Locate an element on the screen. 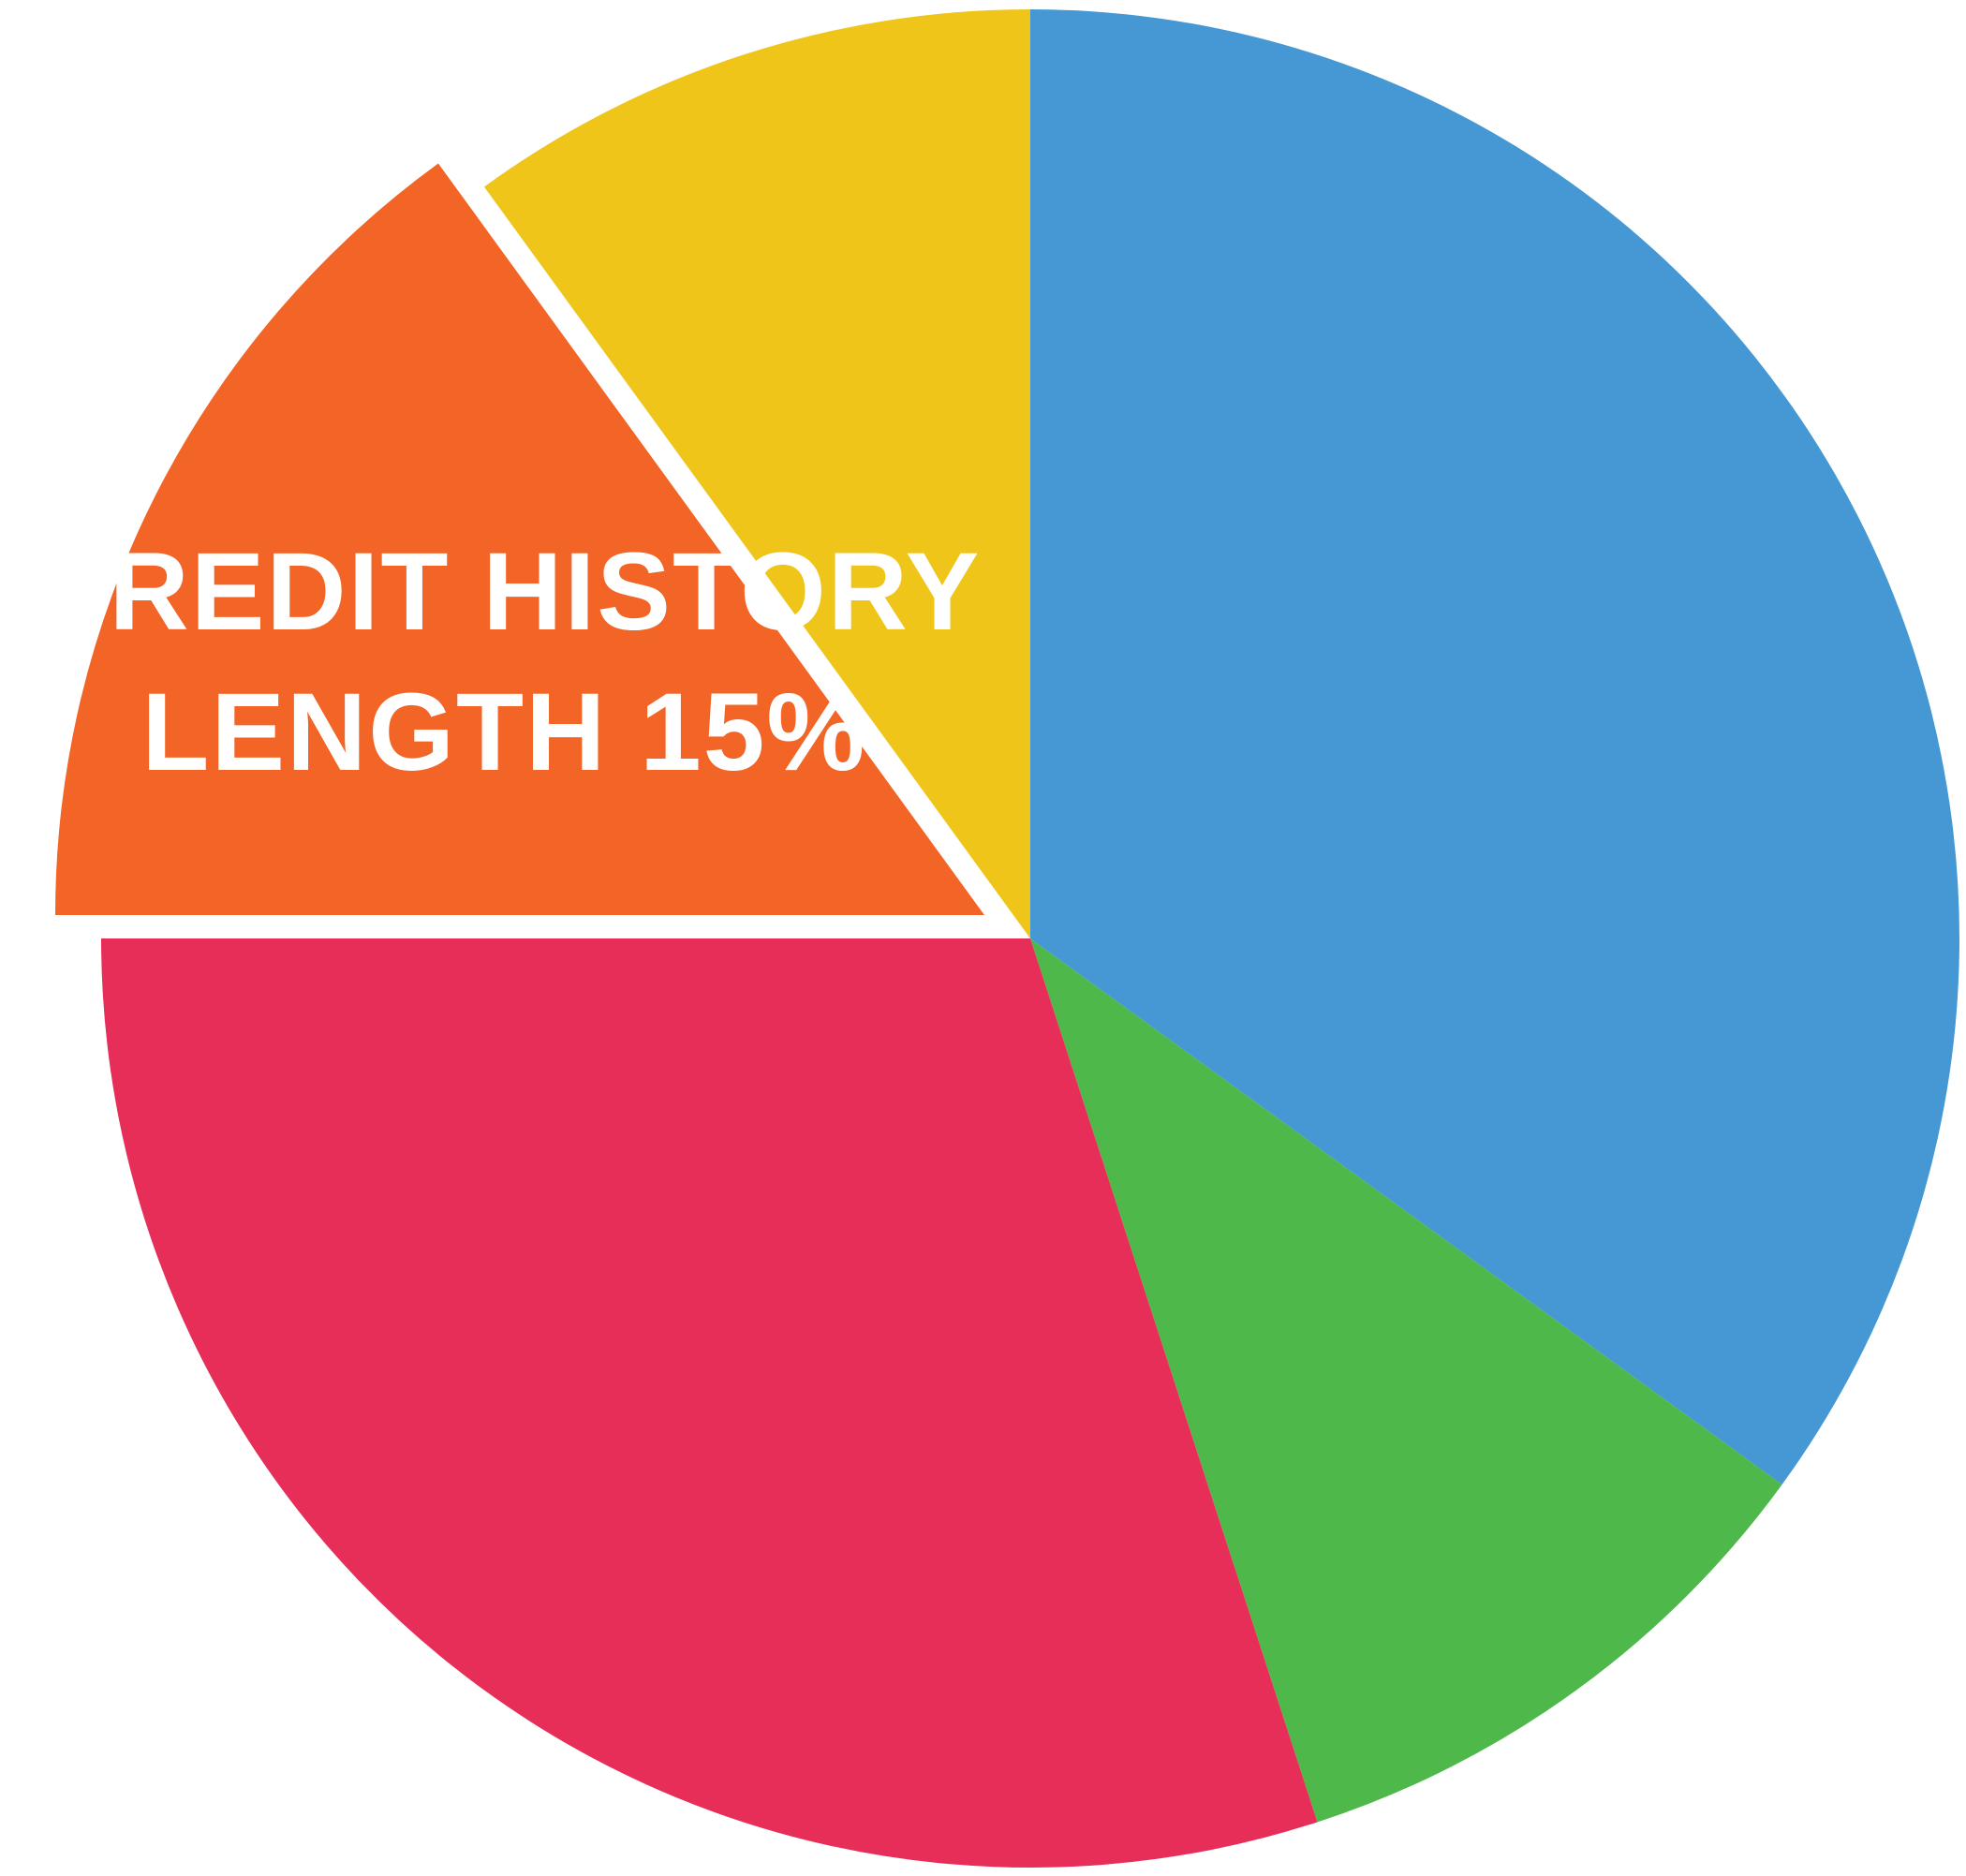  pie-labels: CREDIT HISTORY LENGTH 15% is located at coordinates (504, 662).